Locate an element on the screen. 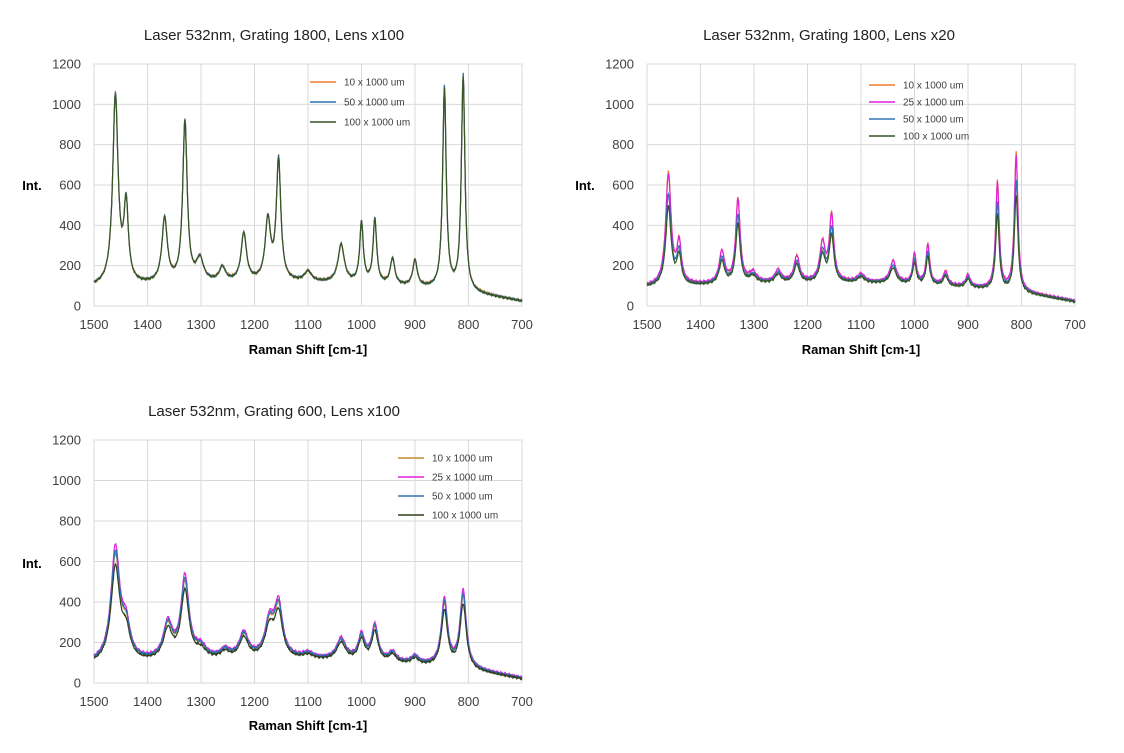 This screenshot has height=753, width=1124. chart-title: Laser 532nm, Grating 1800, Lens x20 is located at coordinates (829, 35).